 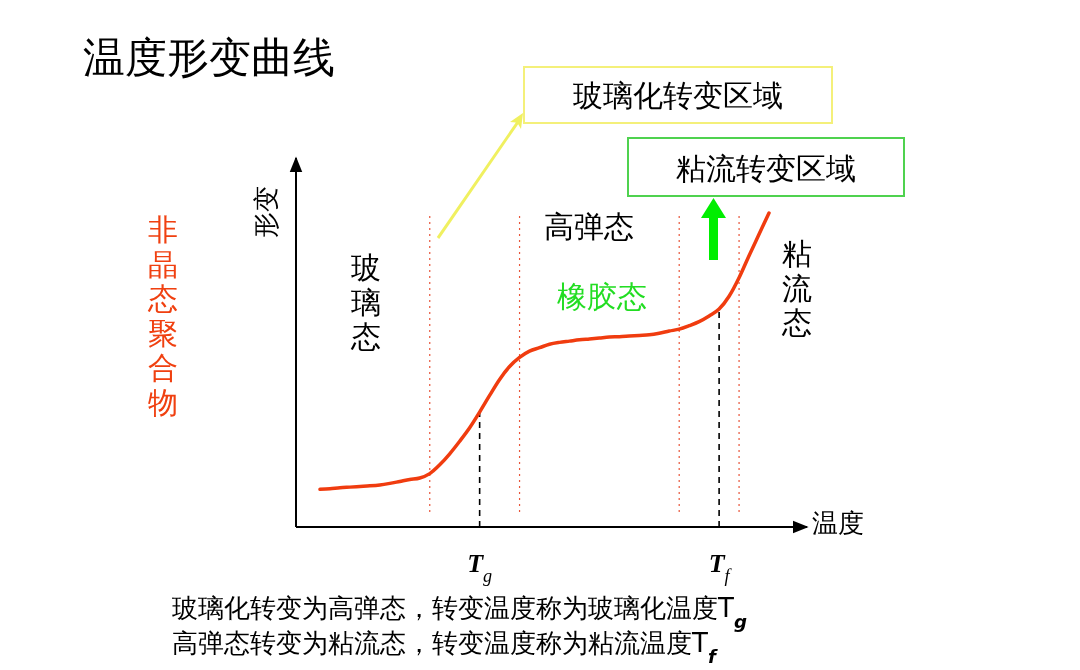 What do you see at coordinates (445, 647) in the screenshot?
I see `text: 高弹态转变为粘流态，转变温度称为粘流温度T$_{f}$` at bounding box center [445, 647].